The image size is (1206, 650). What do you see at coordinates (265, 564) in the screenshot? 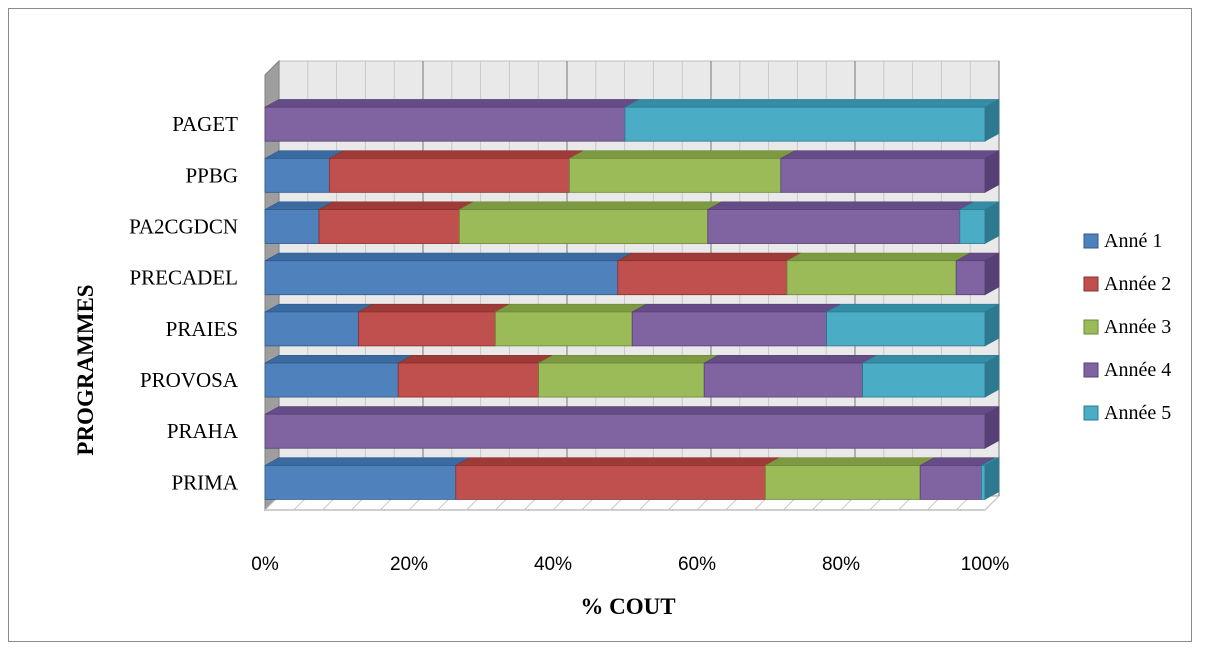
I see `x-tick-label: 0%` at bounding box center [265, 564].